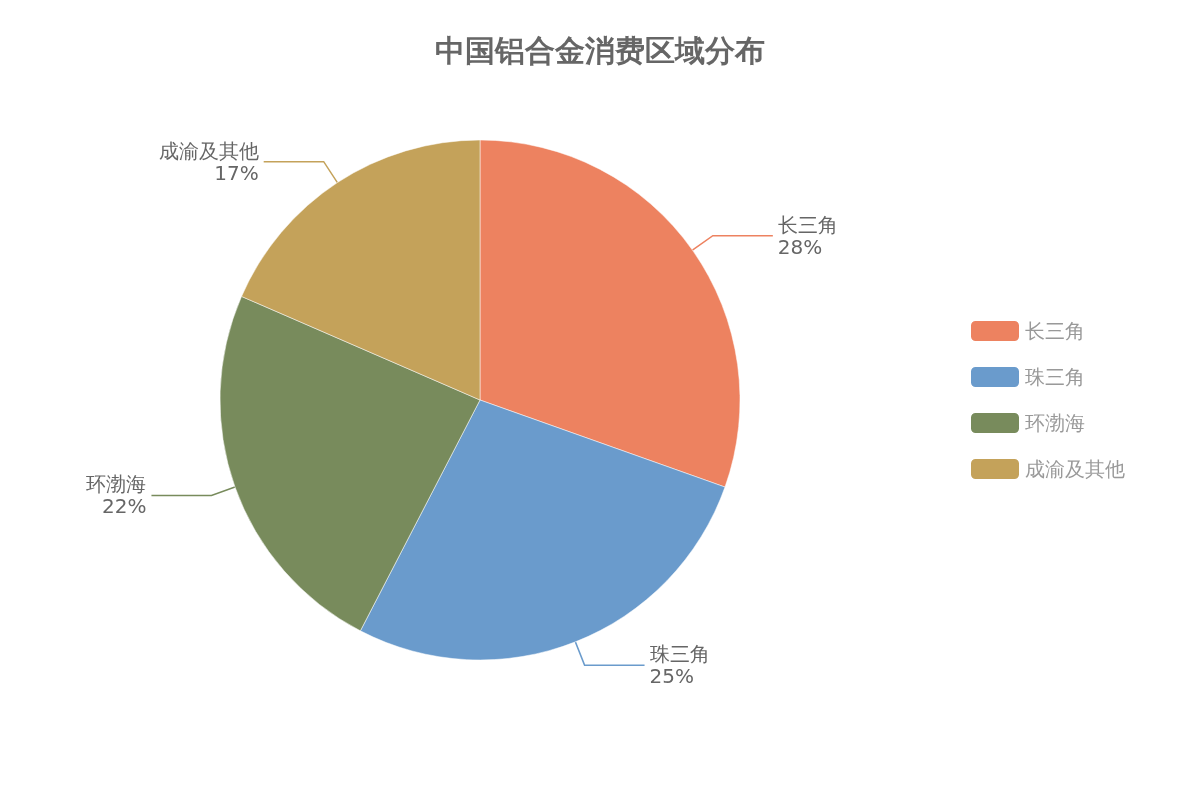 The image size is (1200, 800). Describe the element at coordinates (116, 484) in the screenshot. I see `slice-label: 环渤海` at that location.